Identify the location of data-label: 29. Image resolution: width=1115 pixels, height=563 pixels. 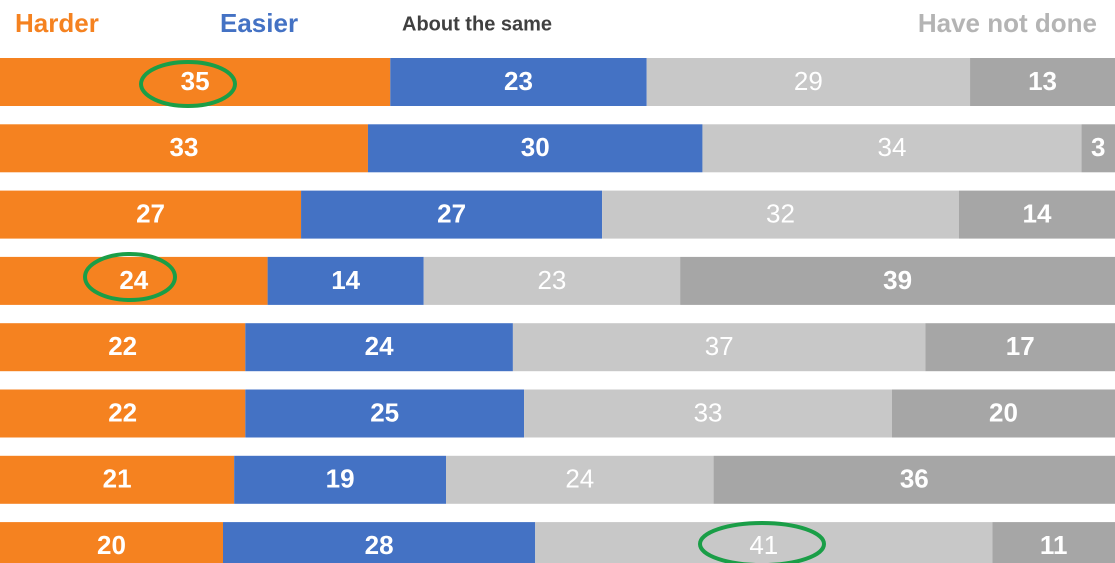
(808, 81).